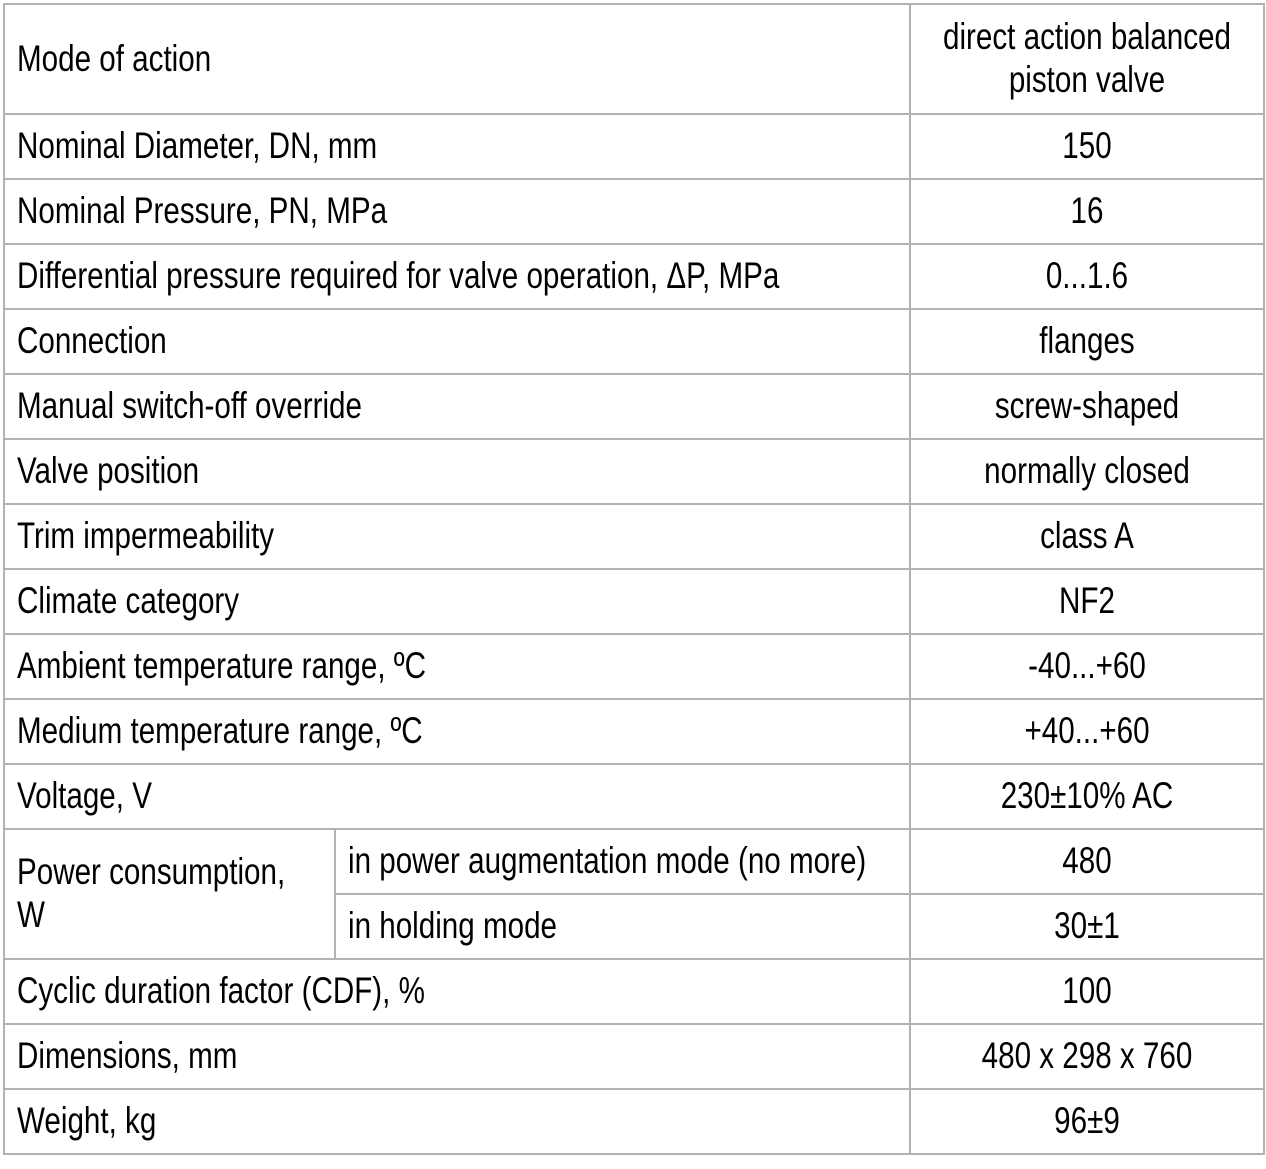 Image resolution: width=1266 pixels, height=1169 pixels. I want to click on table-row: Ambient temperature range, ºC -40...+60, so click(634, 666).